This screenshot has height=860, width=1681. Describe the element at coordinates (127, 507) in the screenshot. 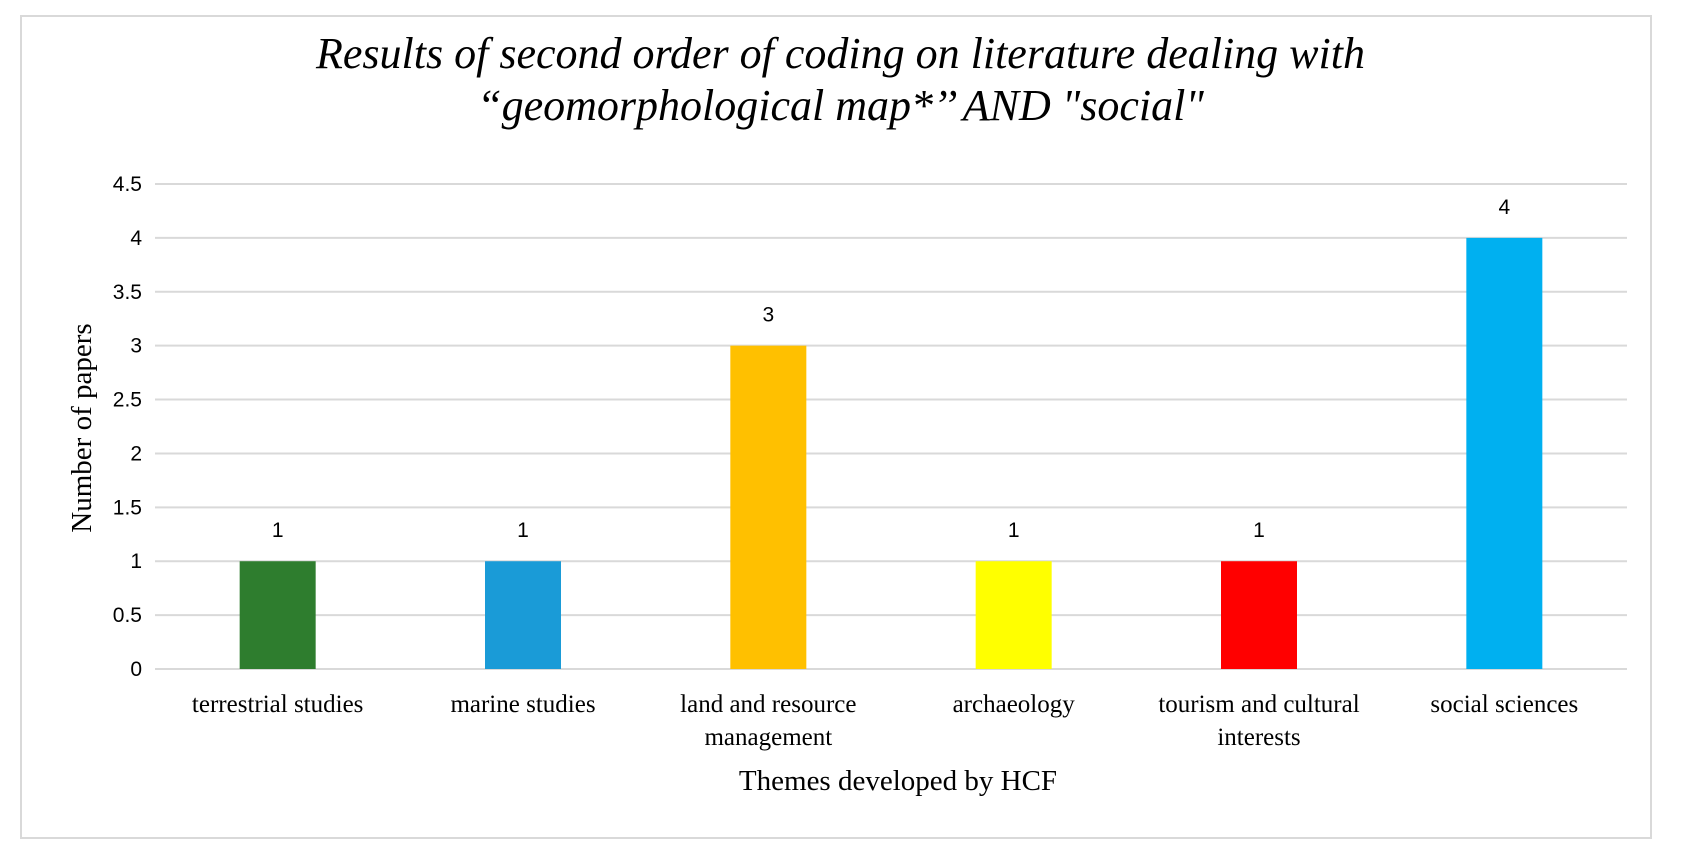

I see `y-tick-label: 1.5` at that location.